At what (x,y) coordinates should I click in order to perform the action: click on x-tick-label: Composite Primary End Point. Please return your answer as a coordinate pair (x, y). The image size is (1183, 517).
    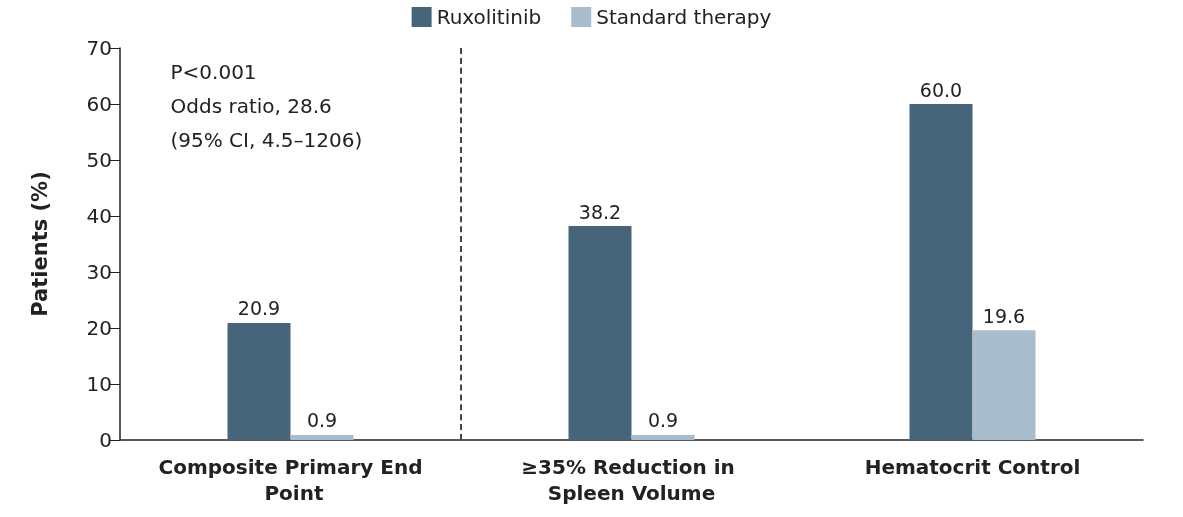
    Looking at the image, I should click on (290, 480).